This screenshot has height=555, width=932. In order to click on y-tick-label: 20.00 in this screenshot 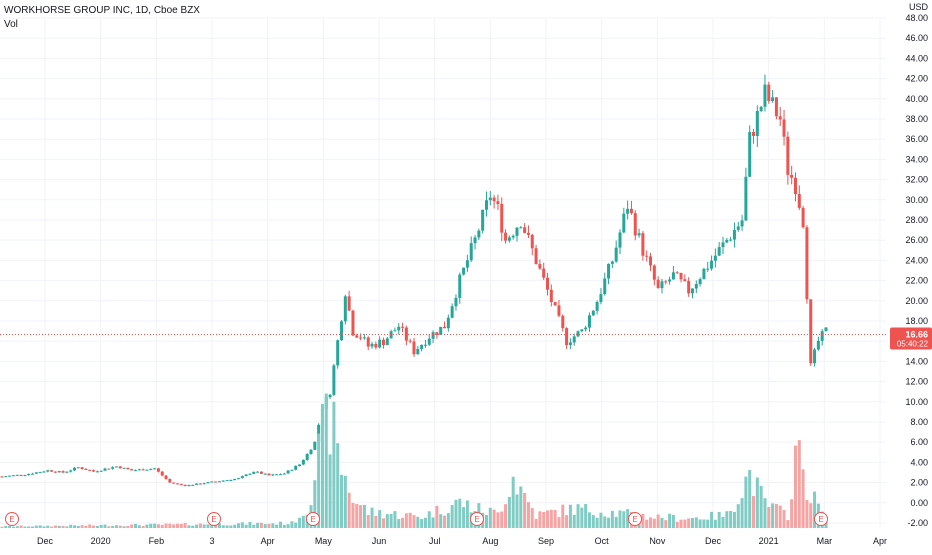, I will do `click(916, 301)`.